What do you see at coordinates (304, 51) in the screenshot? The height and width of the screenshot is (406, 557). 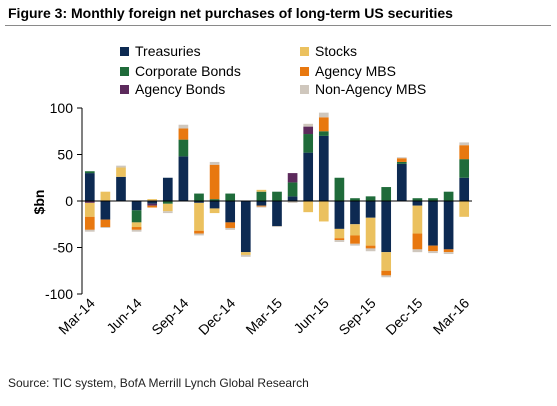 I see `legend-swatch-stocks` at bounding box center [304, 51].